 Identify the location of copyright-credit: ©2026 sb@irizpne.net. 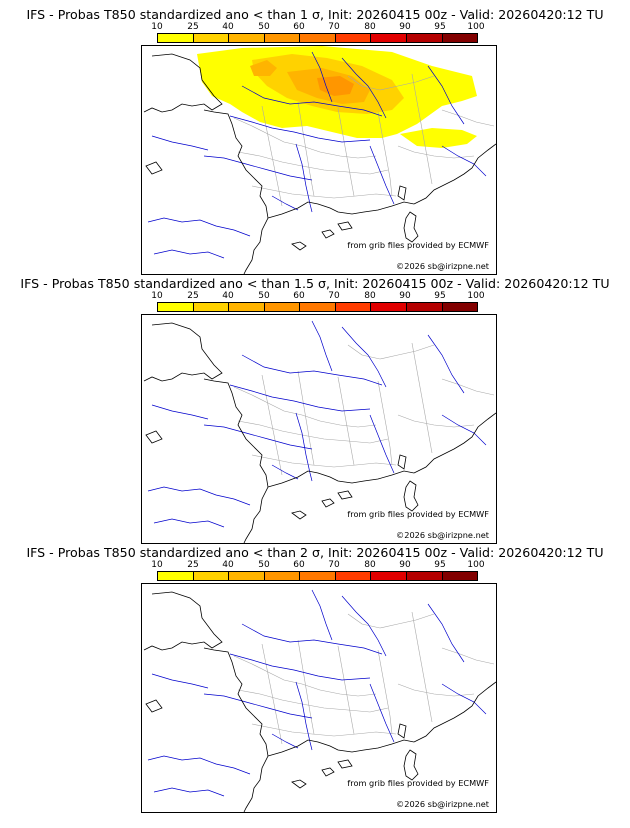
(442, 804).